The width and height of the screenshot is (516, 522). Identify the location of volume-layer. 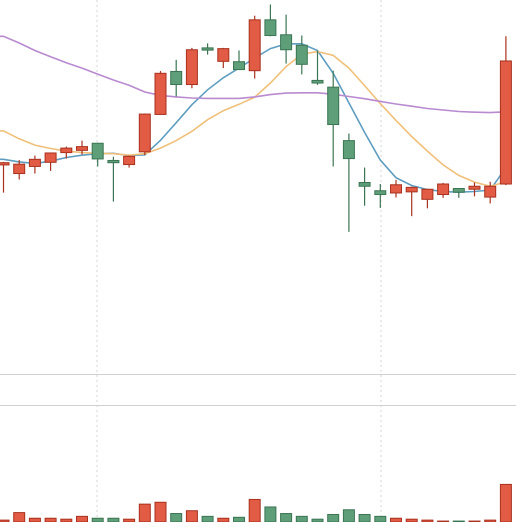
(256, 502).